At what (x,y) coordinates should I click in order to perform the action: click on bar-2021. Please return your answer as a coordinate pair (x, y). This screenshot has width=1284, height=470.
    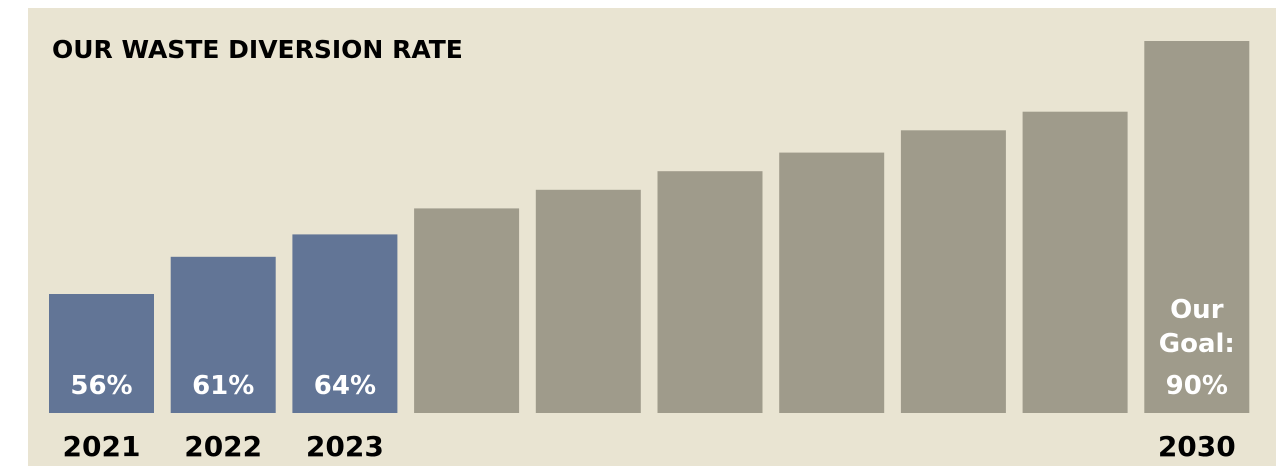
    Looking at the image, I should click on (101, 353).